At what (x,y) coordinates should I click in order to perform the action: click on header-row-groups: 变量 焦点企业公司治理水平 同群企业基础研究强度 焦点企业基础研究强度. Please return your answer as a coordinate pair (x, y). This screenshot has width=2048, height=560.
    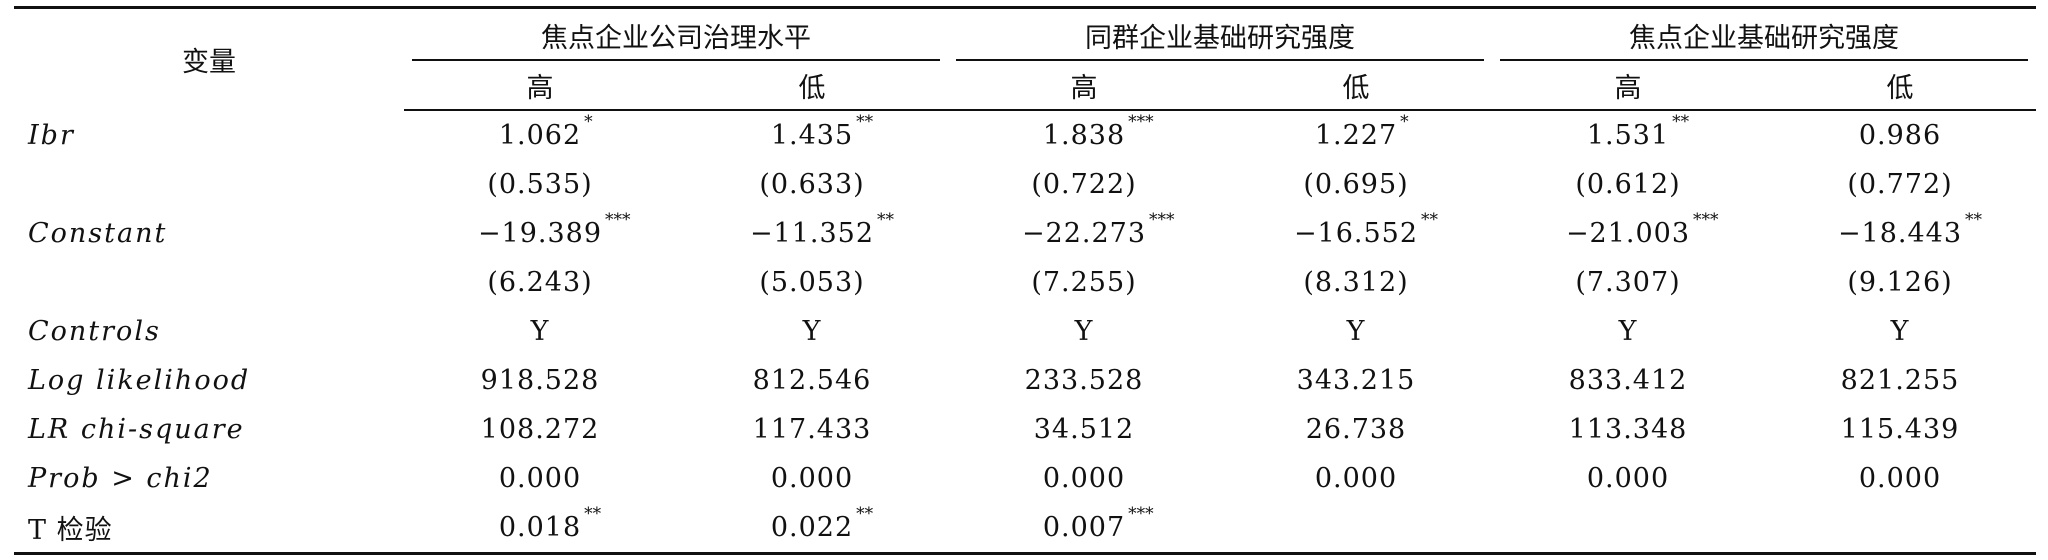
    Looking at the image, I should click on (1025, 42).